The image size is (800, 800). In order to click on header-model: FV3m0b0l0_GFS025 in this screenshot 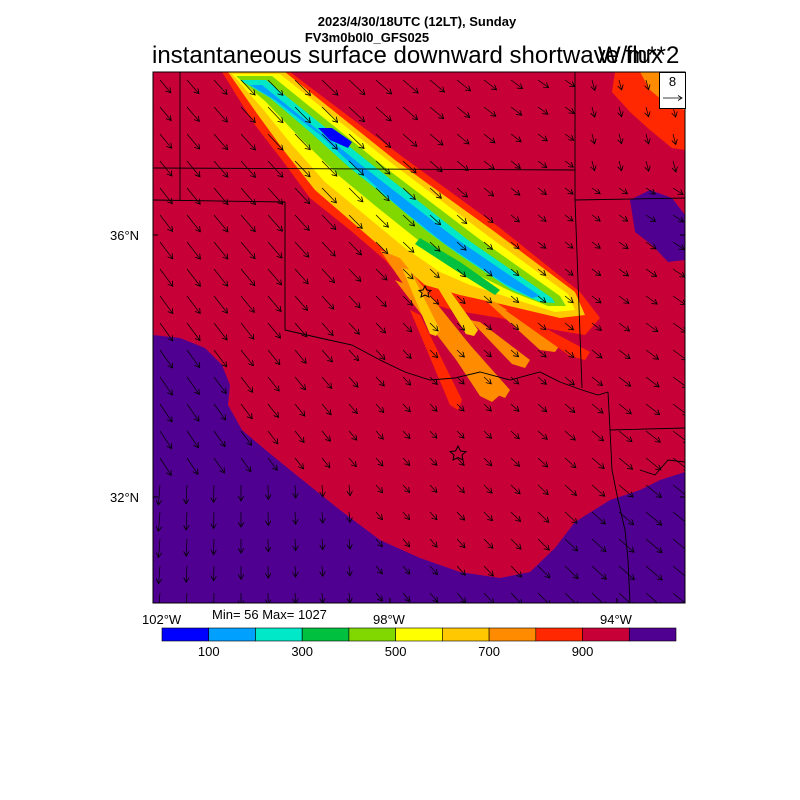, I will do `click(367, 37)`.